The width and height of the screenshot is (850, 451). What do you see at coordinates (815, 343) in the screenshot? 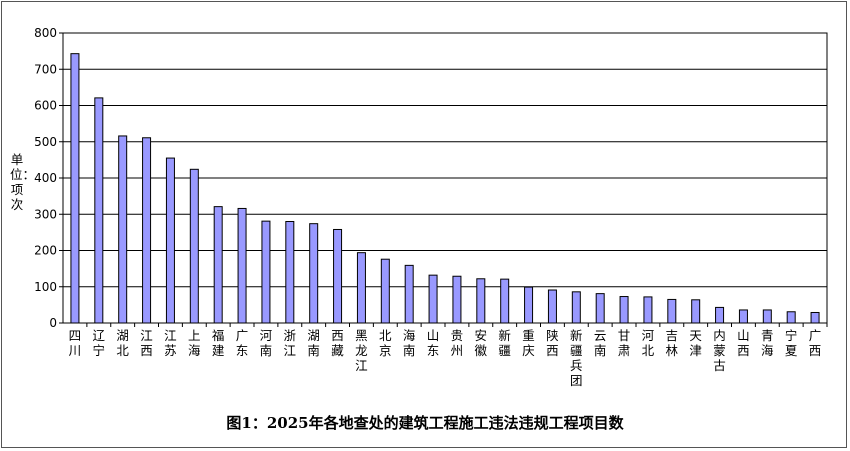
I see `x-tick-label: 广西` at bounding box center [815, 343].